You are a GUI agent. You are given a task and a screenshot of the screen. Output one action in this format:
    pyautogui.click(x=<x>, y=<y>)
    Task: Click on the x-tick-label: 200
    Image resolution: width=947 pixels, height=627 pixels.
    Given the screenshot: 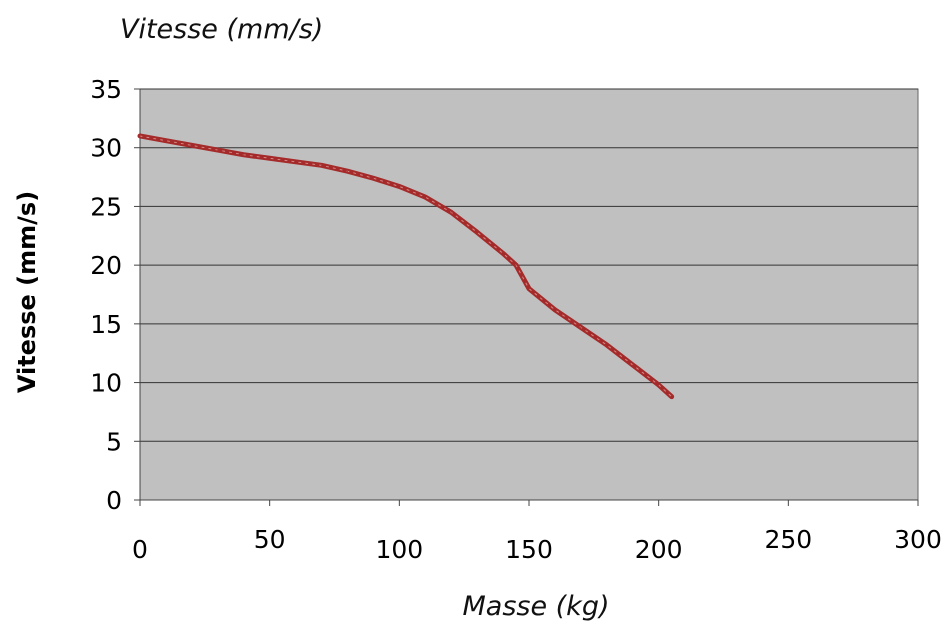 What is the action you would take?
    pyautogui.click(x=659, y=549)
    